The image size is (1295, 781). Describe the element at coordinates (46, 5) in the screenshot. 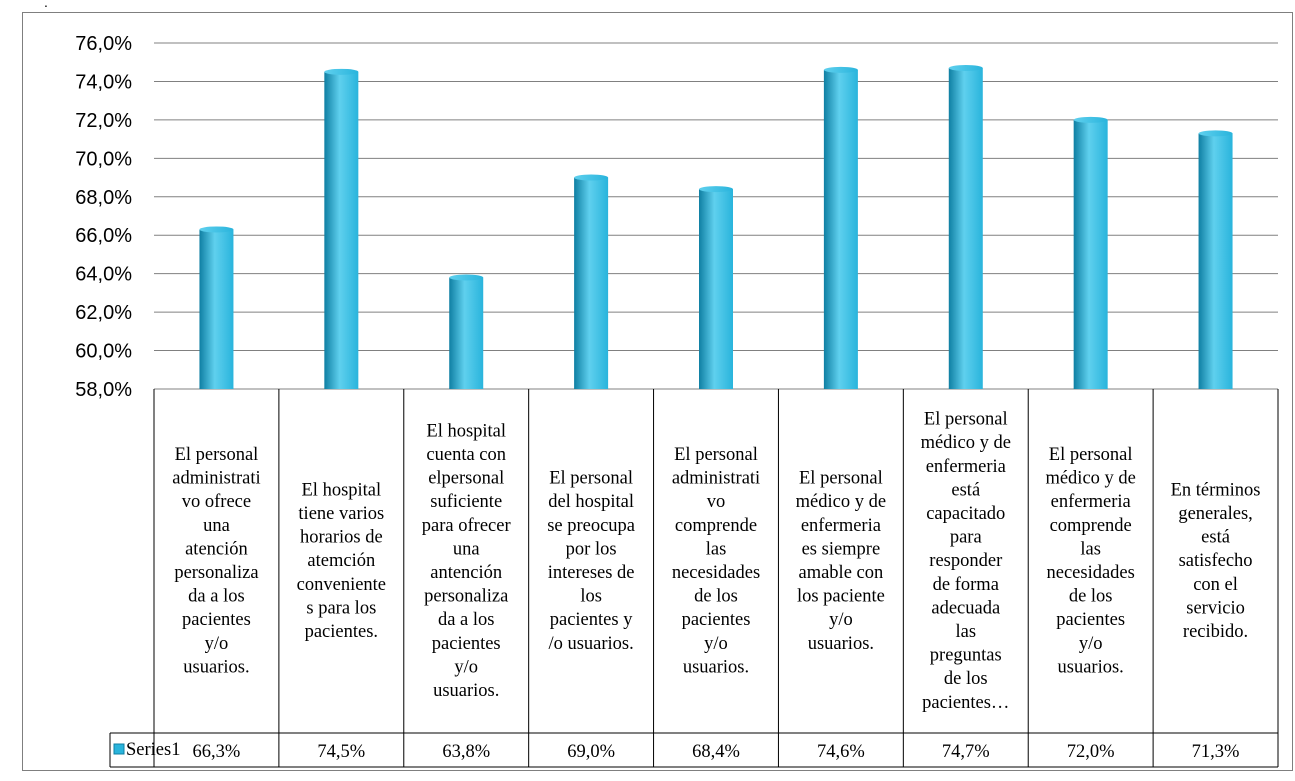

I see `corner-marker: .` at that location.